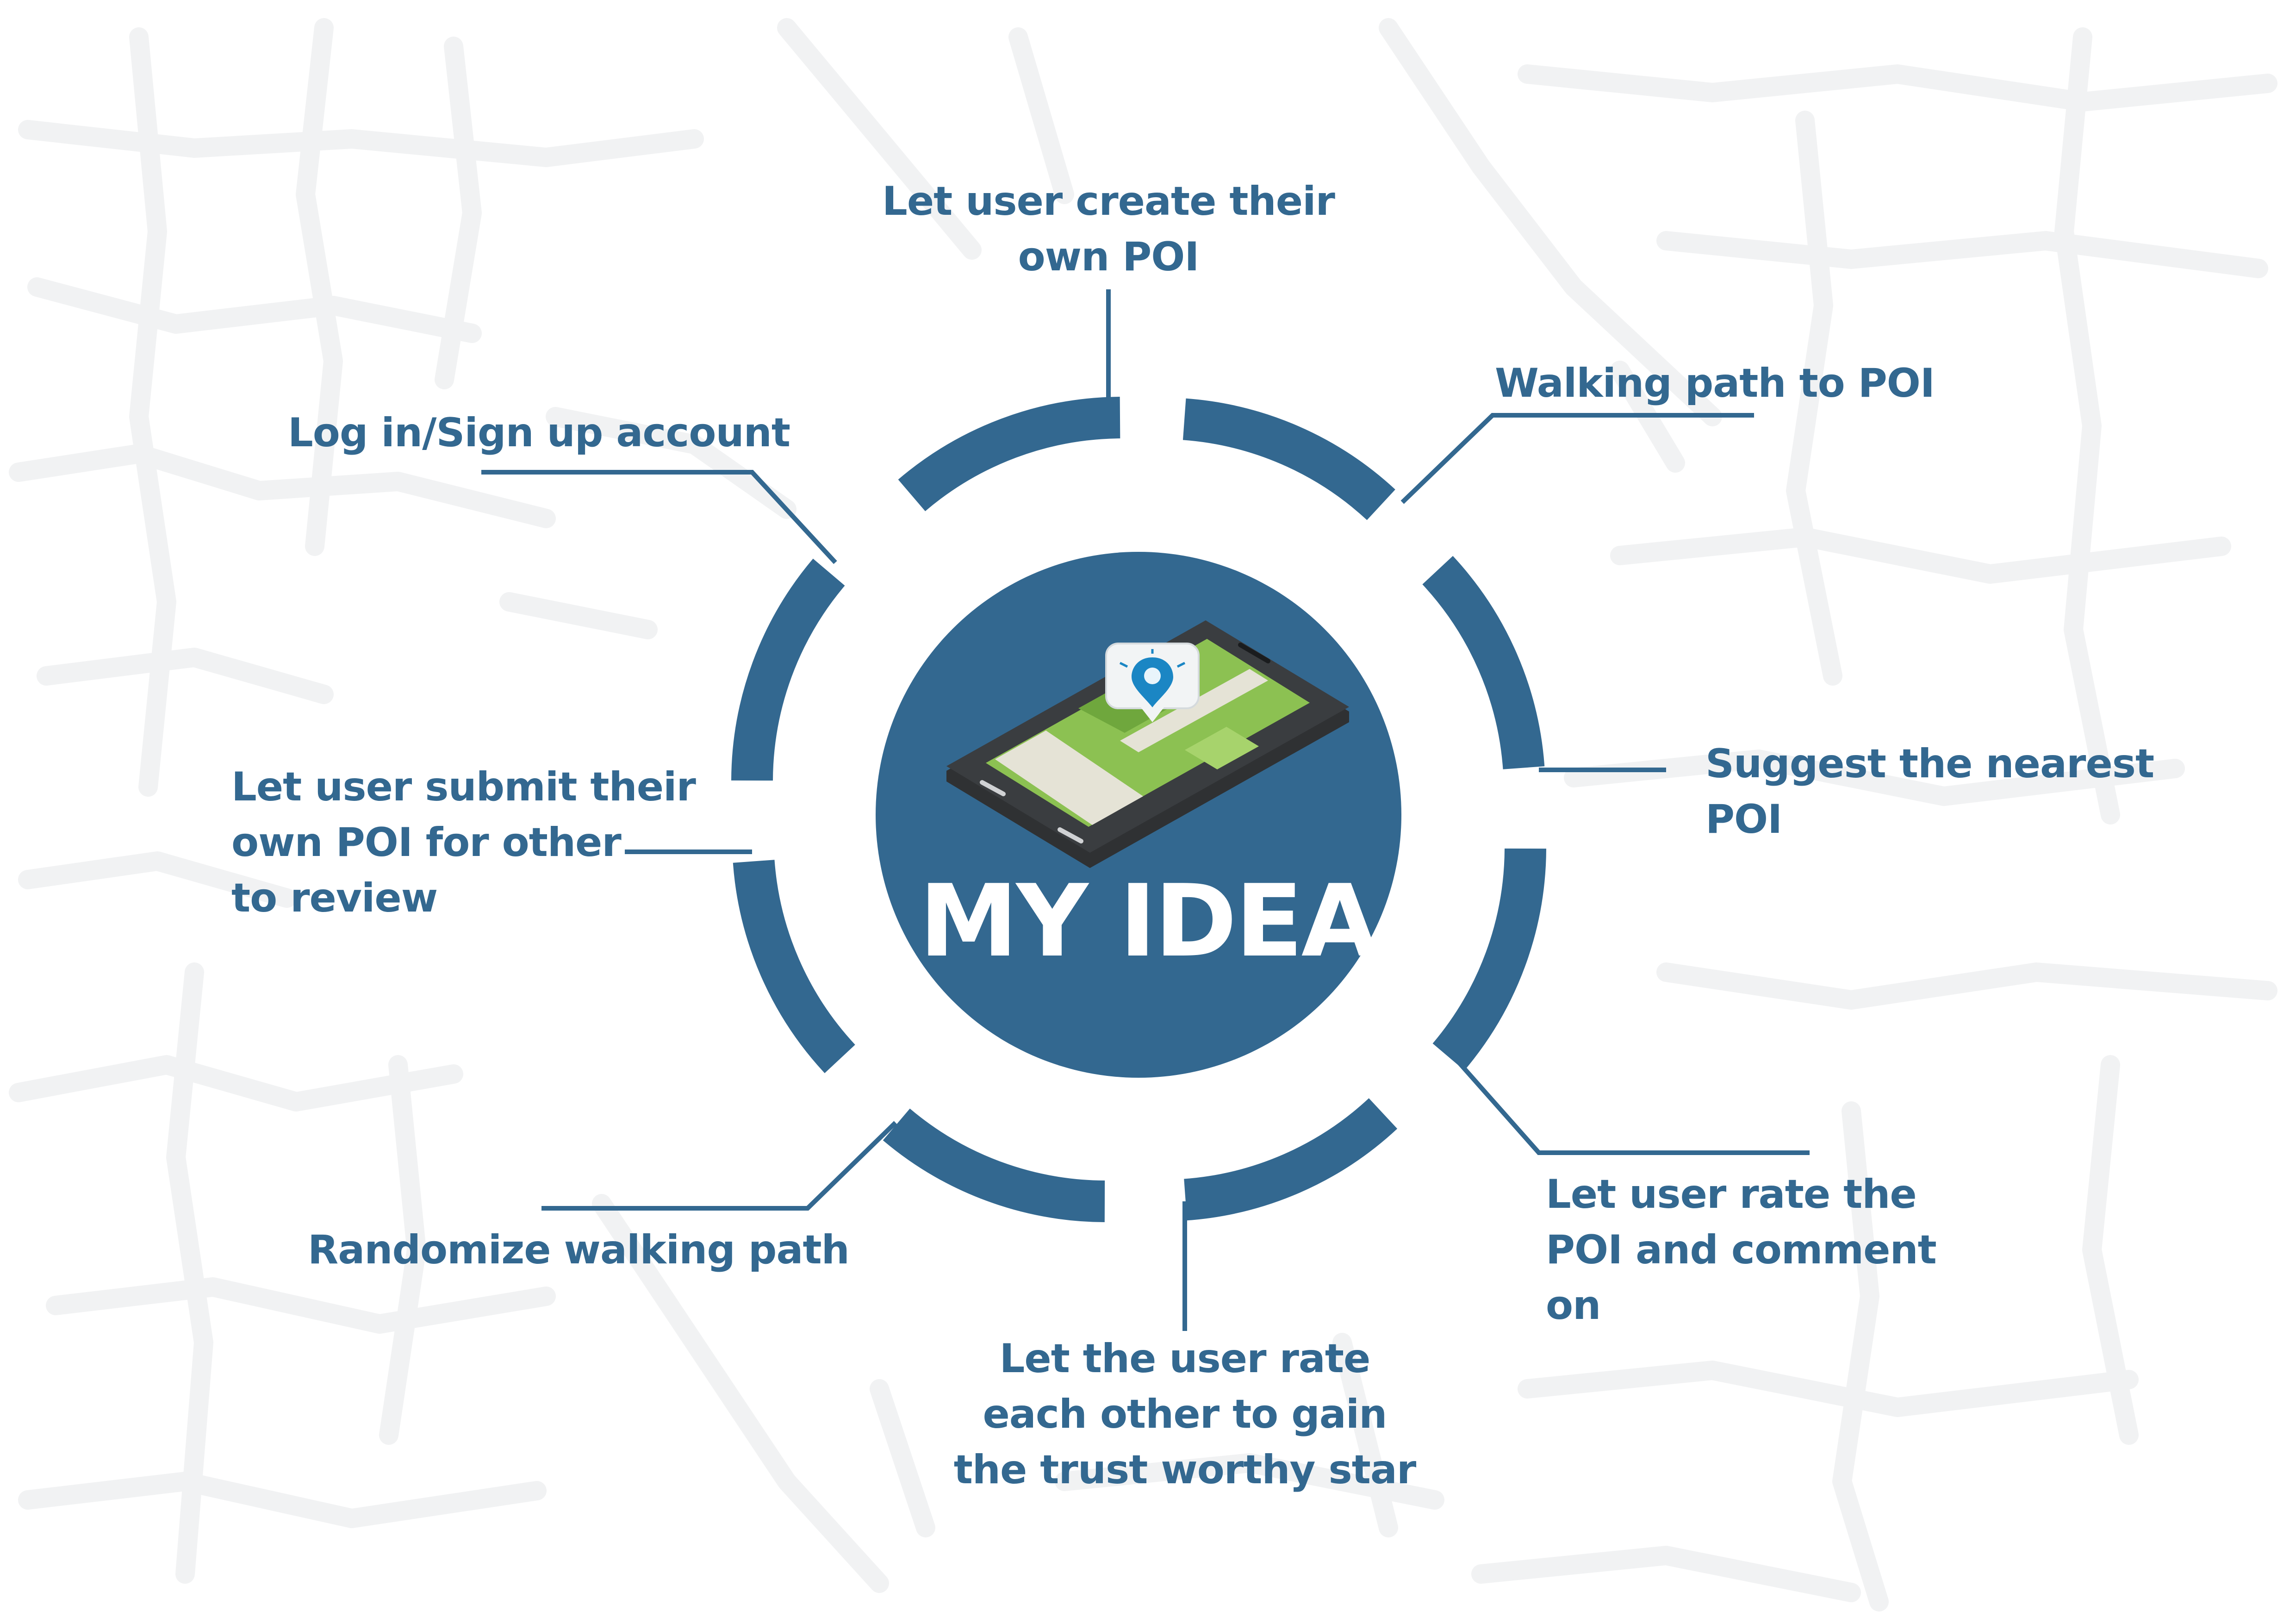  What do you see at coordinates (1929, 791) in the screenshot?
I see `idea-label-nearest-poi: Suggest the nearest POI` at bounding box center [1929, 791].